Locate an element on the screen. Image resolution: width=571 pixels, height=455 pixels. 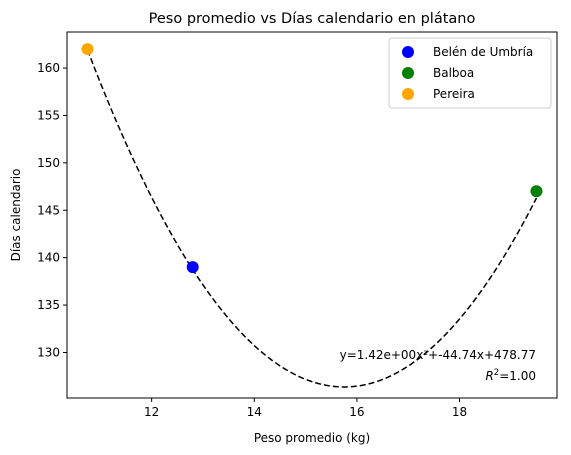
legend-items: Belén de Umbría Balboa Pereira is located at coordinates (467, 73).